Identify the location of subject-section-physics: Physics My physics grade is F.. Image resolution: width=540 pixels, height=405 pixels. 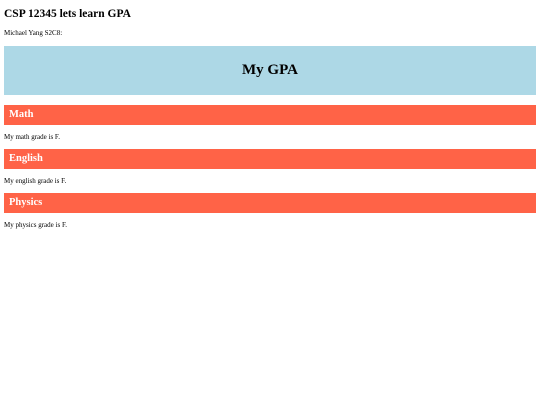
(270, 211).